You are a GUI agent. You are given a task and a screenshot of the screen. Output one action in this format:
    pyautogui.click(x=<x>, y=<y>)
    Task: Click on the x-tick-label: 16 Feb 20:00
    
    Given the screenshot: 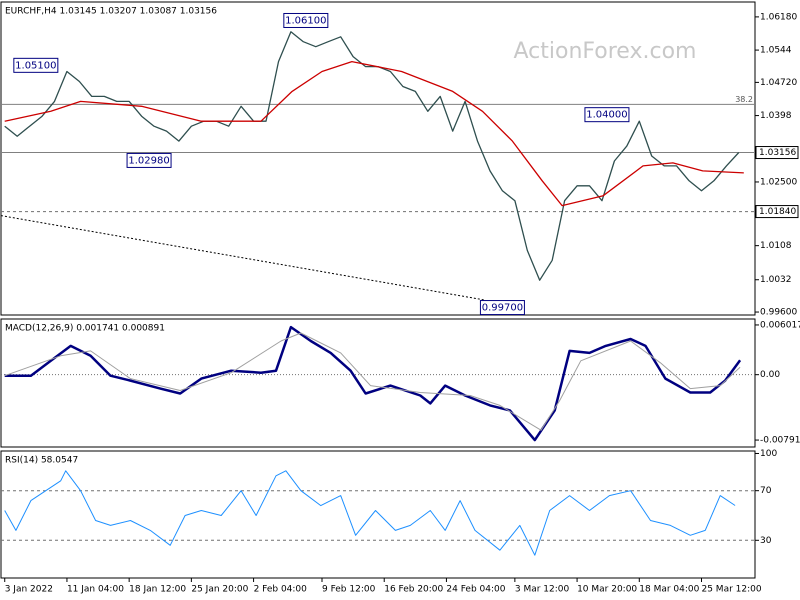 What is the action you would take?
    pyautogui.click(x=413, y=590)
    